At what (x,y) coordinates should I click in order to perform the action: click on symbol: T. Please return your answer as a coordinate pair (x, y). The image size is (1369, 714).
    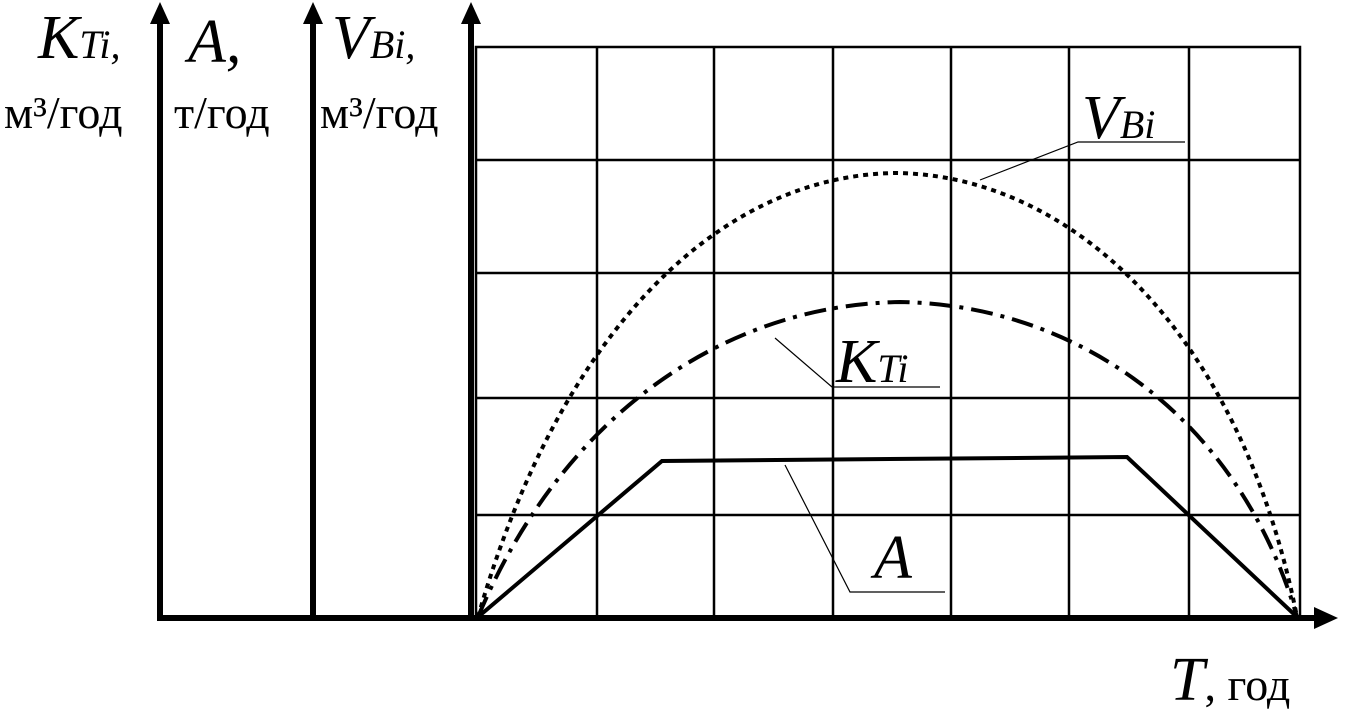
    Looking at the image, I should click on (1189, 680).